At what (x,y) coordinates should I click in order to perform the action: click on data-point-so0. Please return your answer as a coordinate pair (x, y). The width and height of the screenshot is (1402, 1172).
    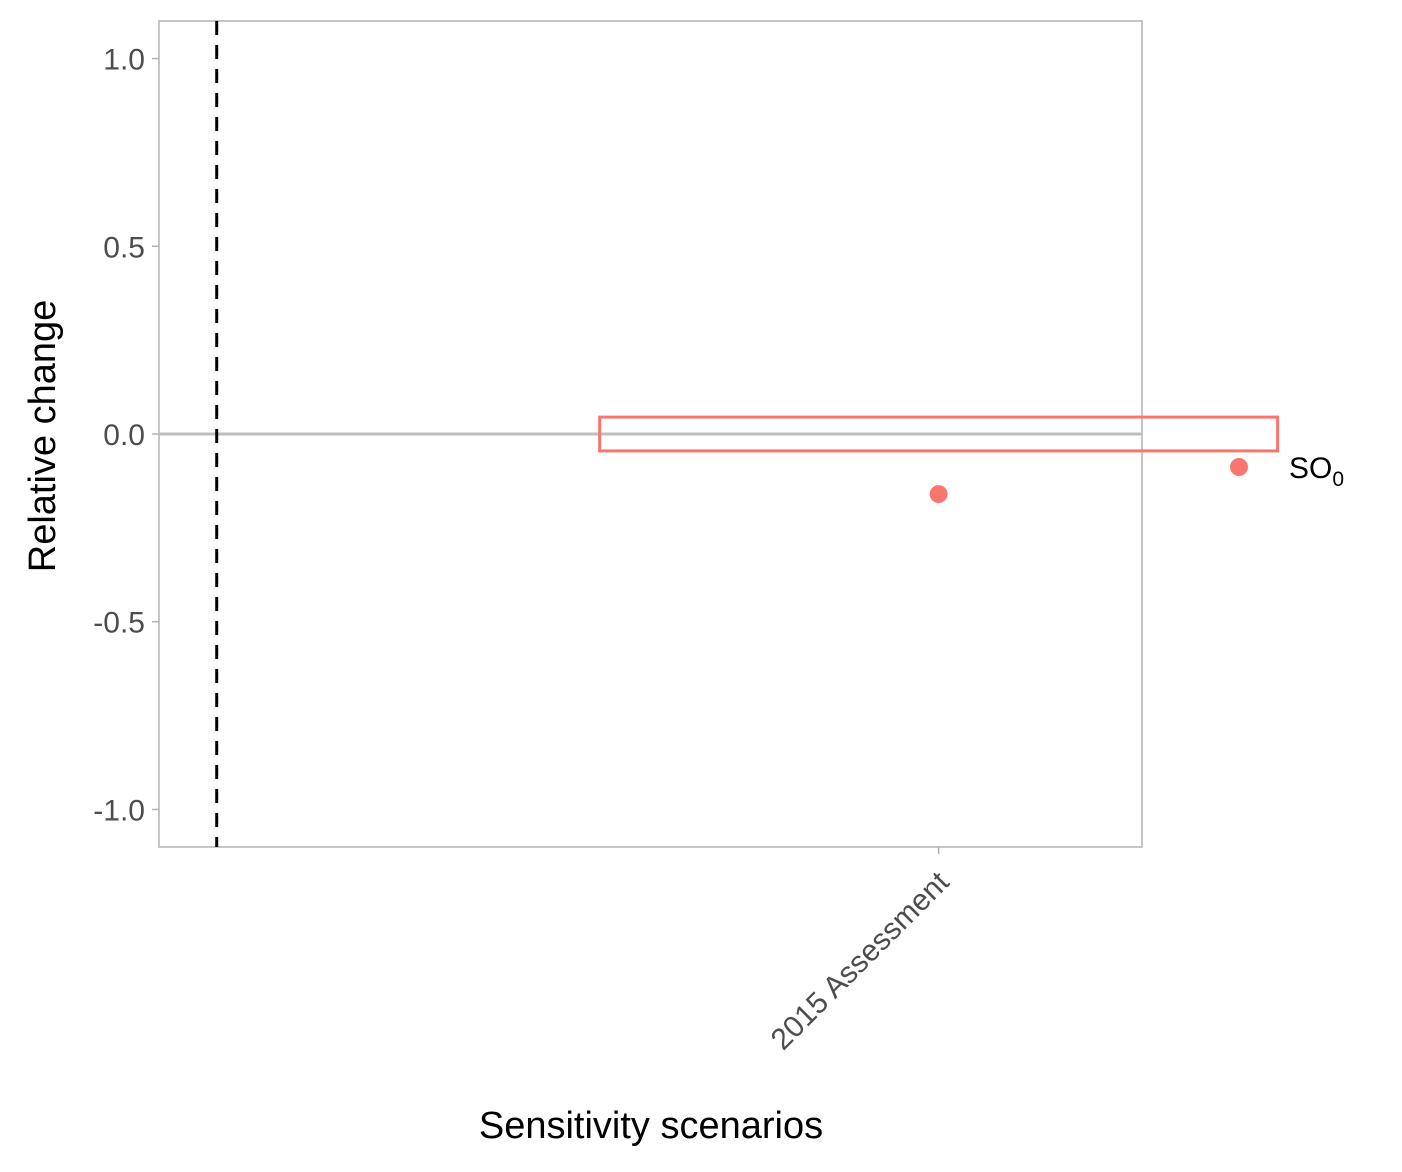
    Looking at the image, I should click on (938, 494).